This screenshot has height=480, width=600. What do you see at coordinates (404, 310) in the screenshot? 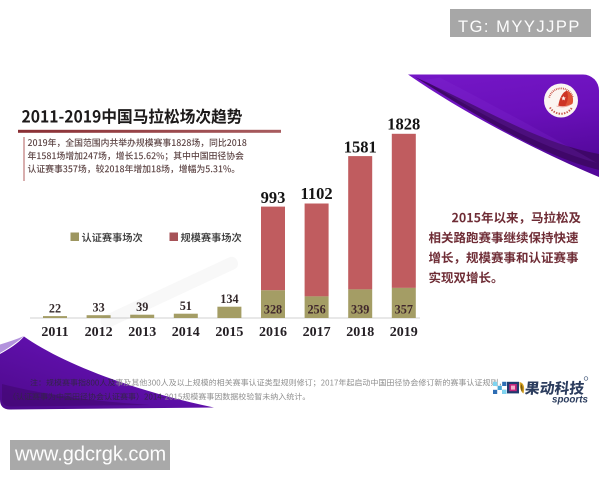
I see `svg-text: 357` at bounding box center [404, 310].